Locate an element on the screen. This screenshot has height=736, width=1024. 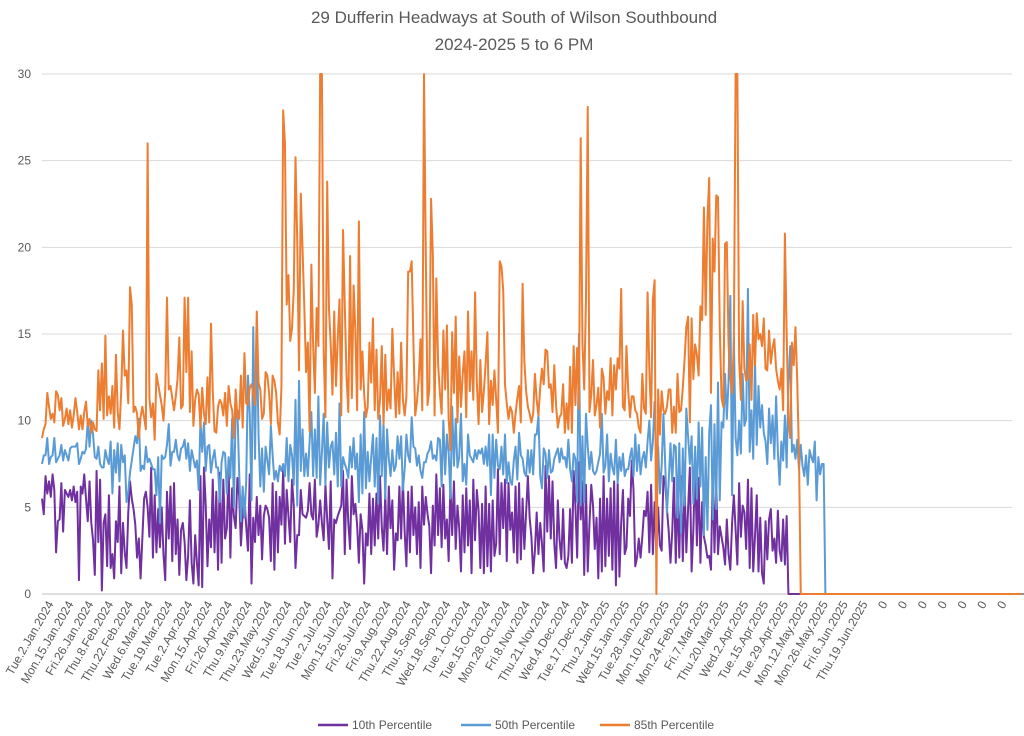
y-axis-ticks: 0 5 10 15 20 25 30 is located at coordinates (25, 334).